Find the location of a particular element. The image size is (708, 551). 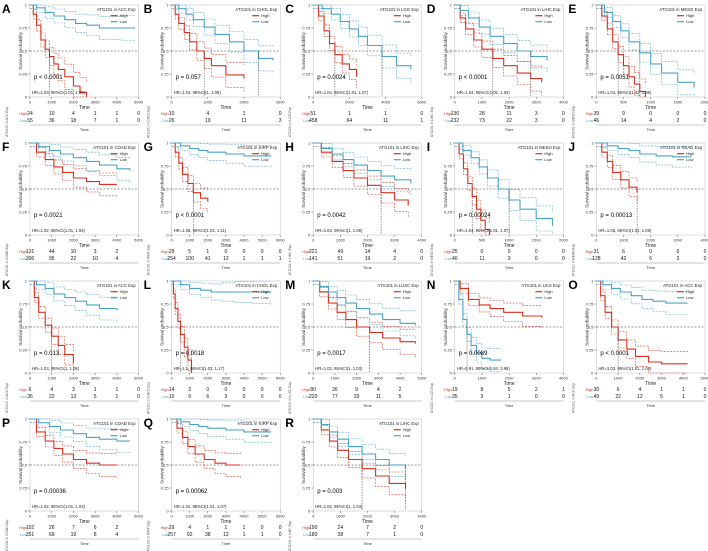

hazard-ratio: HR=1.1, 95%CI(1.03, 1.17) is located at coordinates (199, 368).